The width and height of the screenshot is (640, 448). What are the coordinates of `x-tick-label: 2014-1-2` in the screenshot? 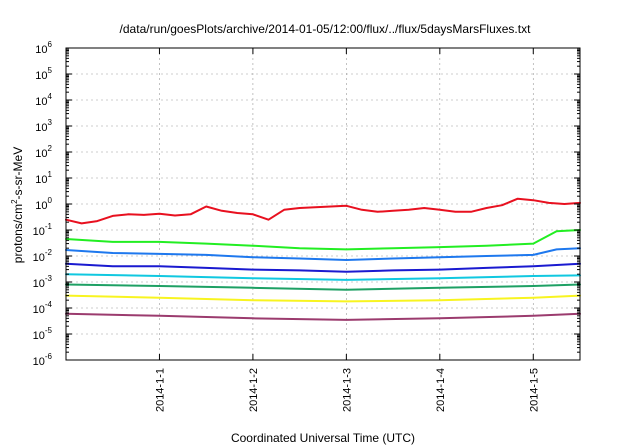 It's located at (254, 390).